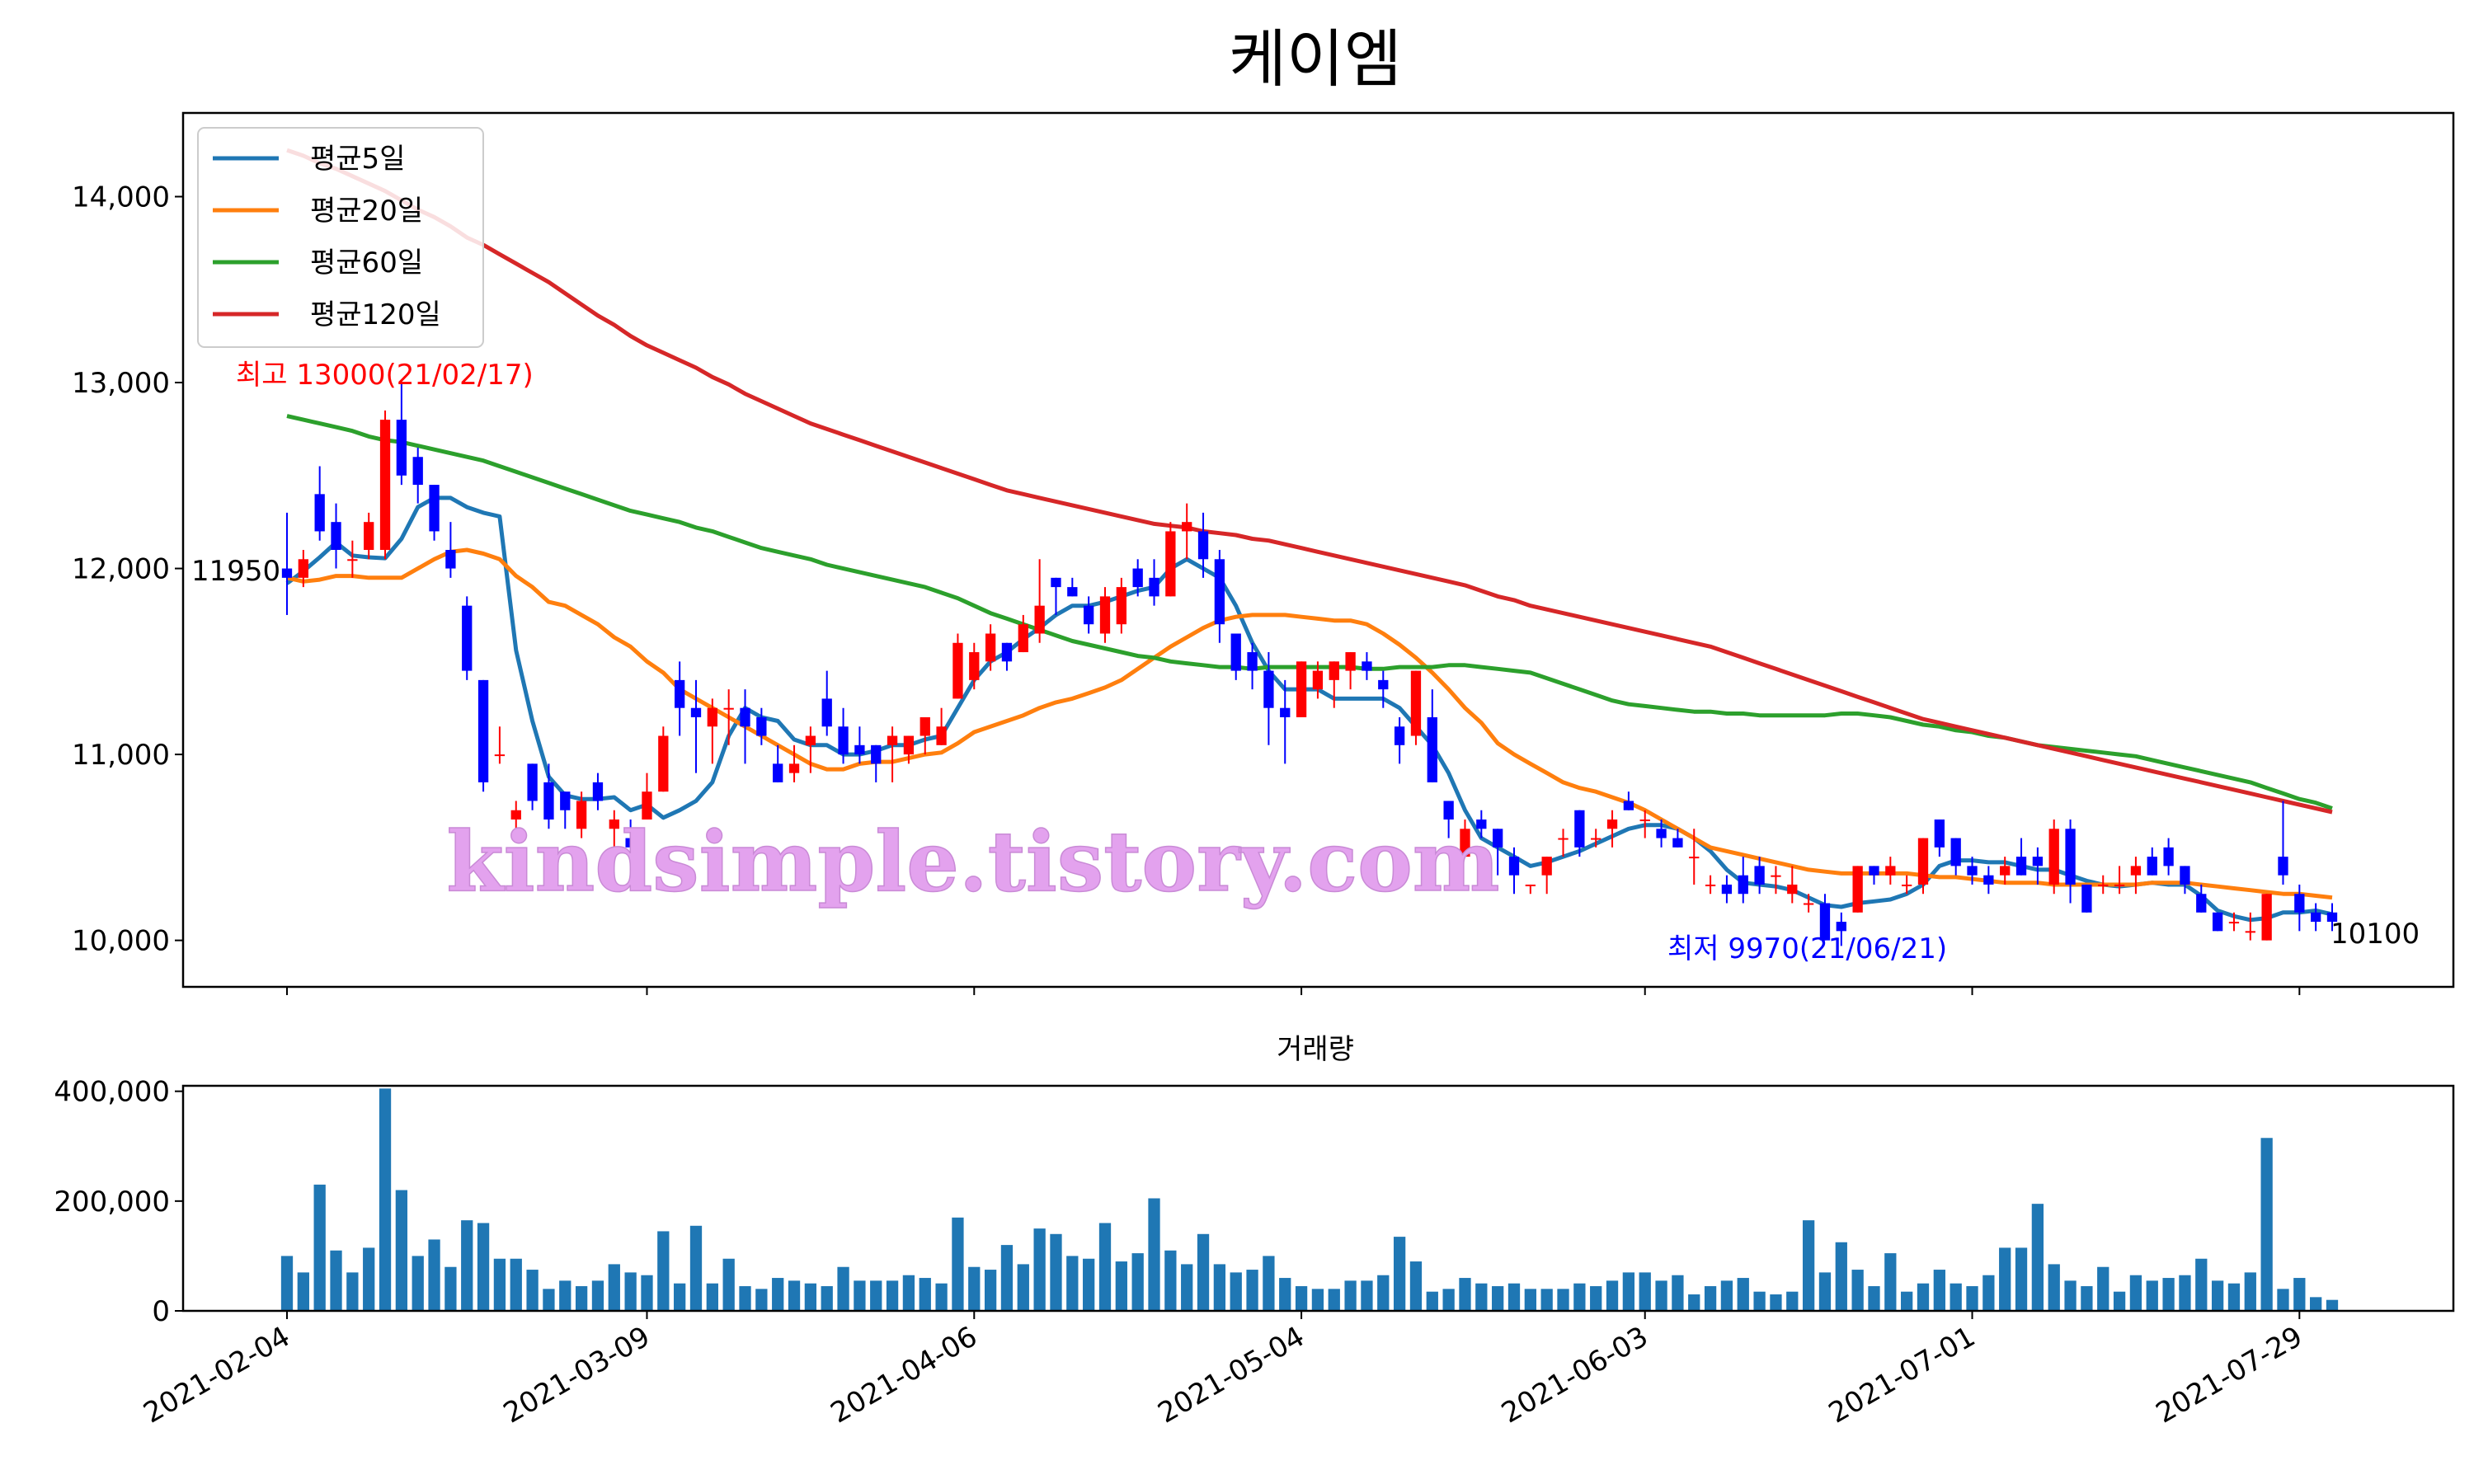 Image resolution: width=2474 pixels, height=1484 pixels. Describe the element at coordinates (121, 942) in the screenshot. I see `price-y-tick-label: 10,000` at that location.